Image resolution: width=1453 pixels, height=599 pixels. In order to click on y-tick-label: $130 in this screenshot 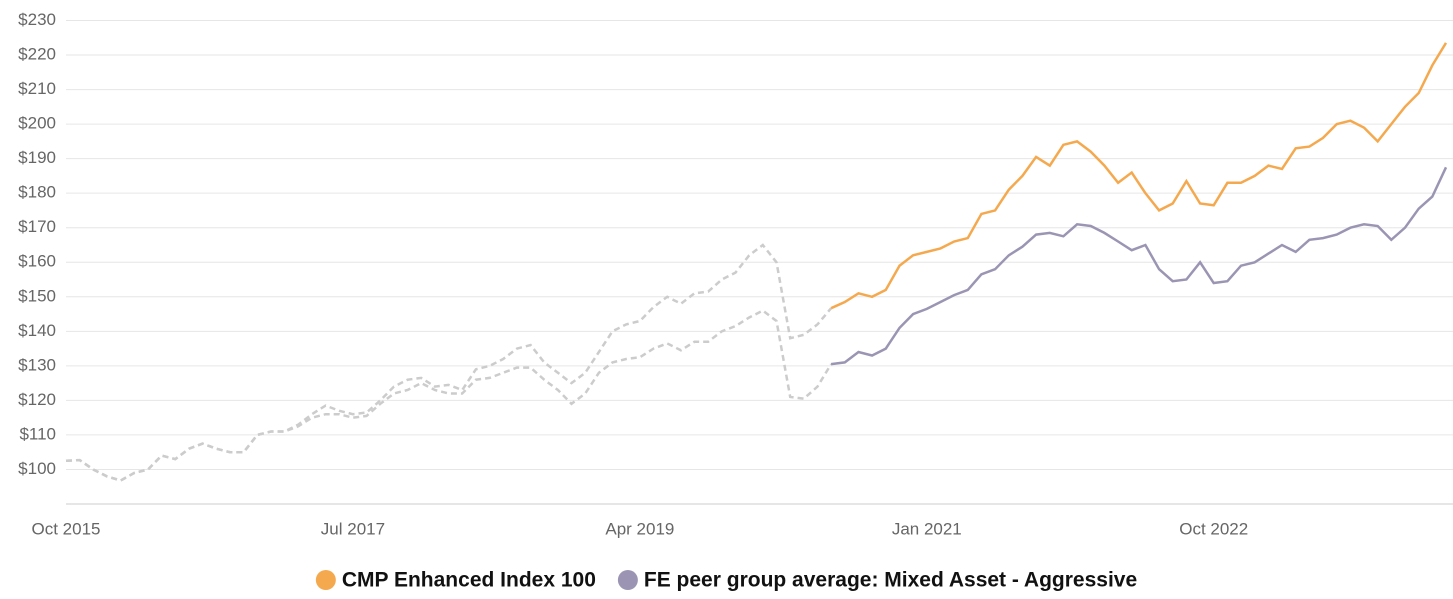, I will do `click(37, 364)`.